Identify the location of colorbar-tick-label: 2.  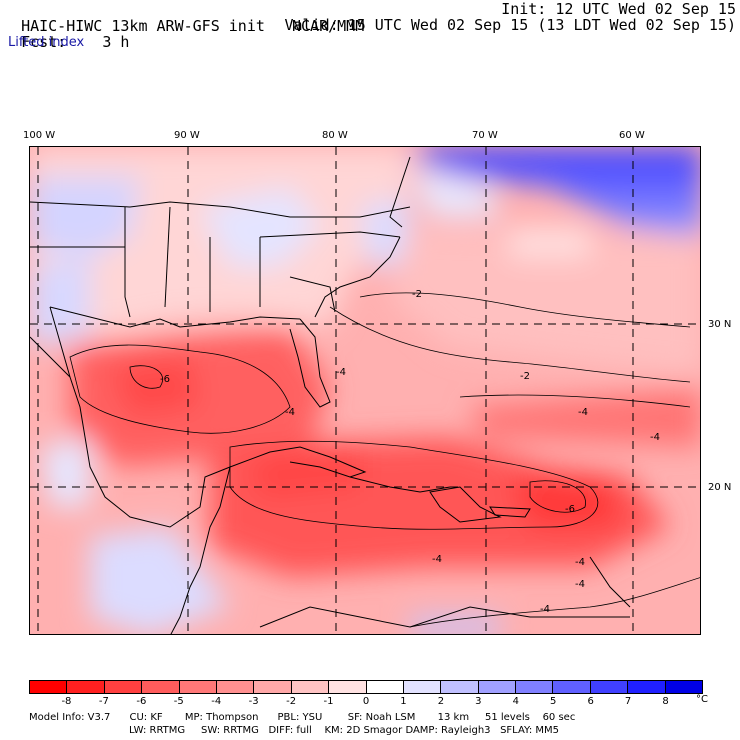
(441, 701).